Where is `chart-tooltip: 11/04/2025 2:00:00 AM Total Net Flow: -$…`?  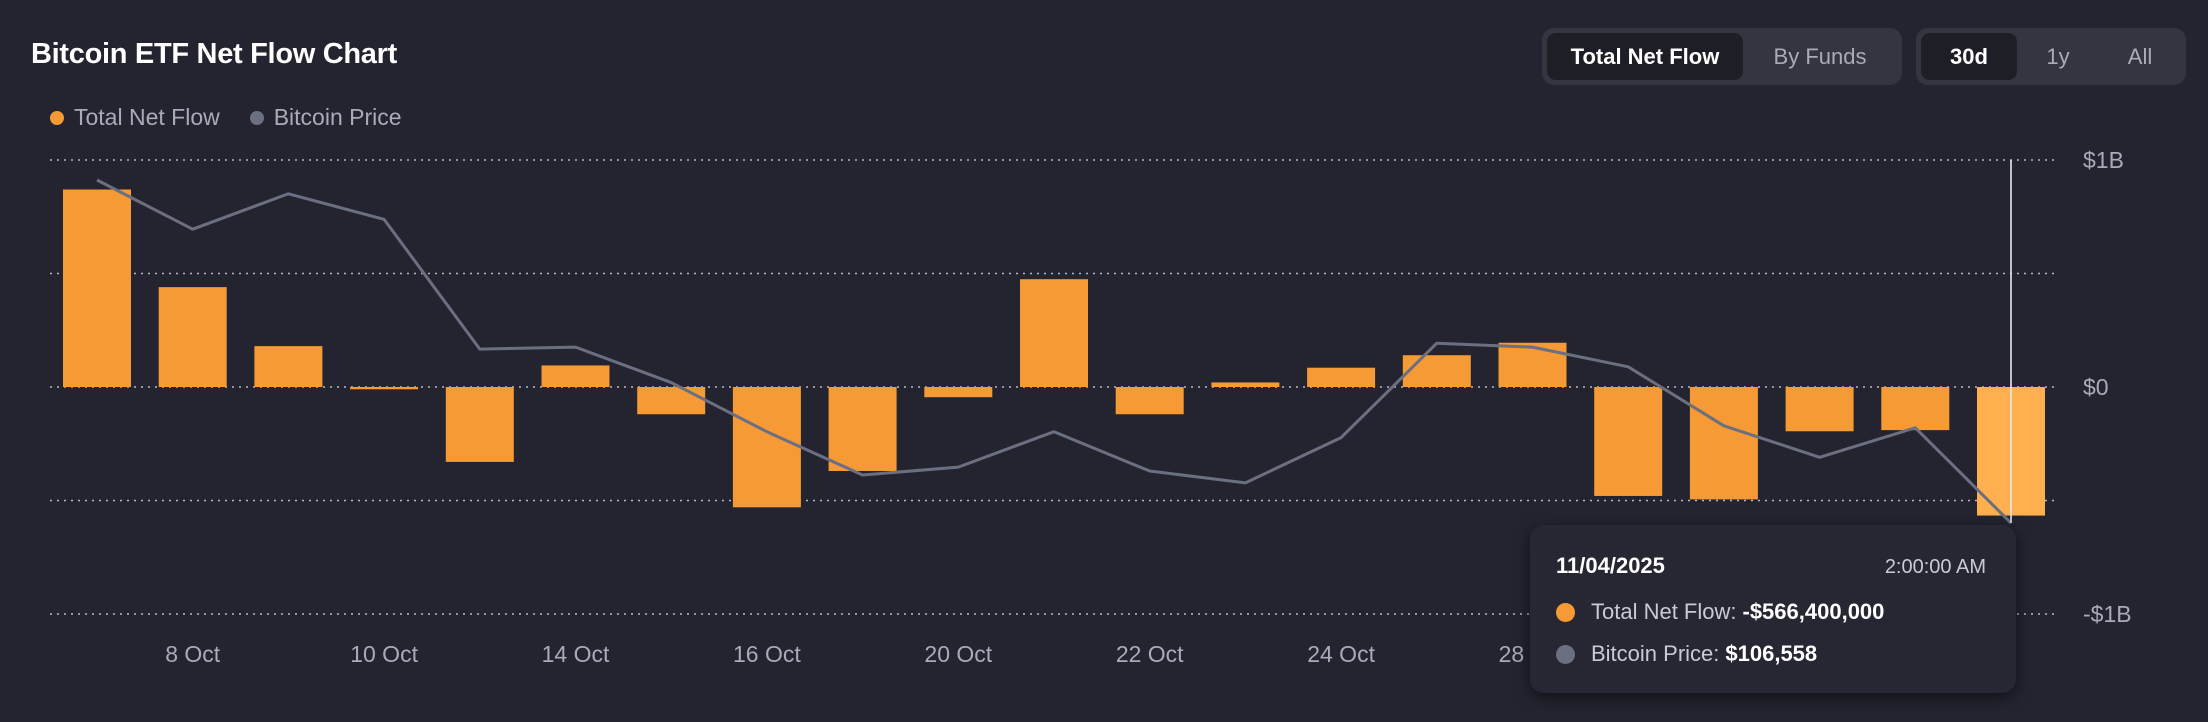
chart-tooltip: 11/04/2025 2:00:00 AM Total Net Flow: -$… is located at coordinates (1773, 609).